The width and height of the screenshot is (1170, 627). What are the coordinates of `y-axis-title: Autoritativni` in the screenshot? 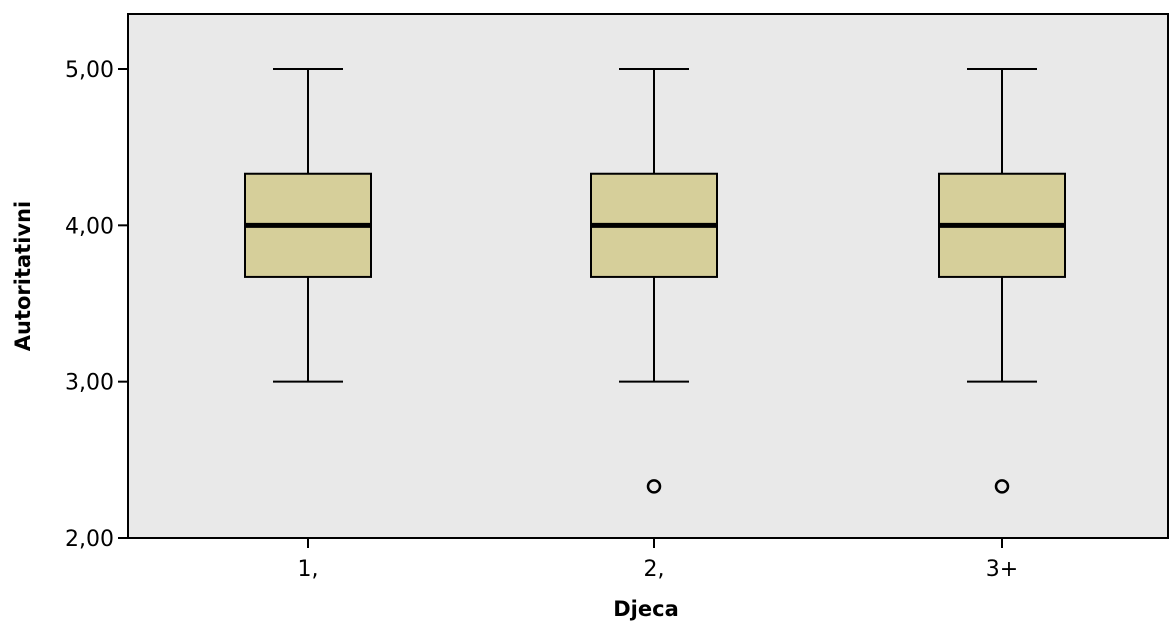 It's located at (23, 276).